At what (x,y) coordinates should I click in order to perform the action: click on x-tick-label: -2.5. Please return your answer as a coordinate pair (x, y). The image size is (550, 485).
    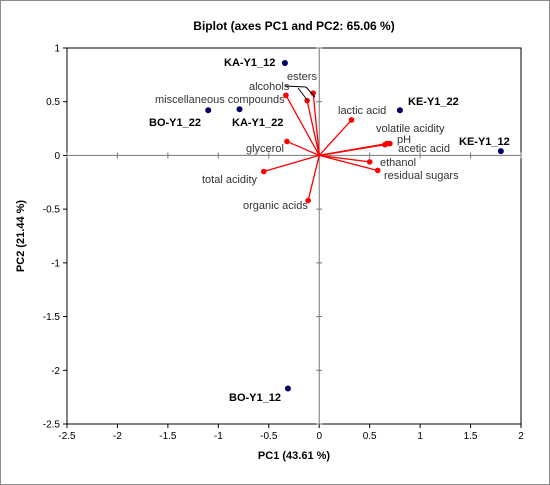
    Looking at the image, I should click on (67, 436).